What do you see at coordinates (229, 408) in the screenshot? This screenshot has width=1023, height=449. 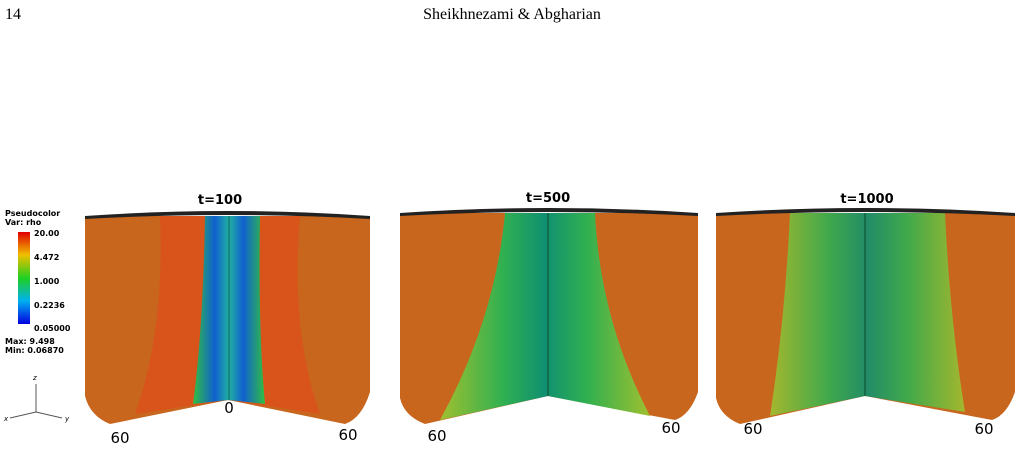 I see `axis-label: 0` at bounding box center [229, 408].